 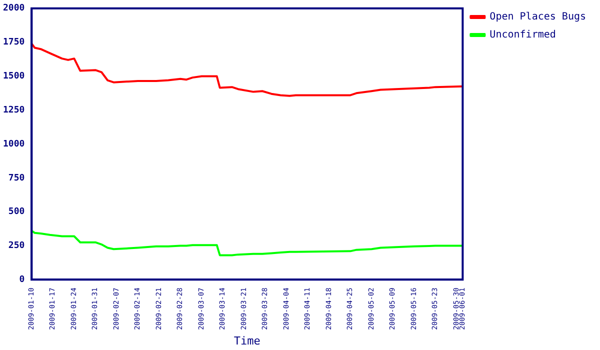 I want to click on y-tick-label: 1750, so click(x=13, y=43).